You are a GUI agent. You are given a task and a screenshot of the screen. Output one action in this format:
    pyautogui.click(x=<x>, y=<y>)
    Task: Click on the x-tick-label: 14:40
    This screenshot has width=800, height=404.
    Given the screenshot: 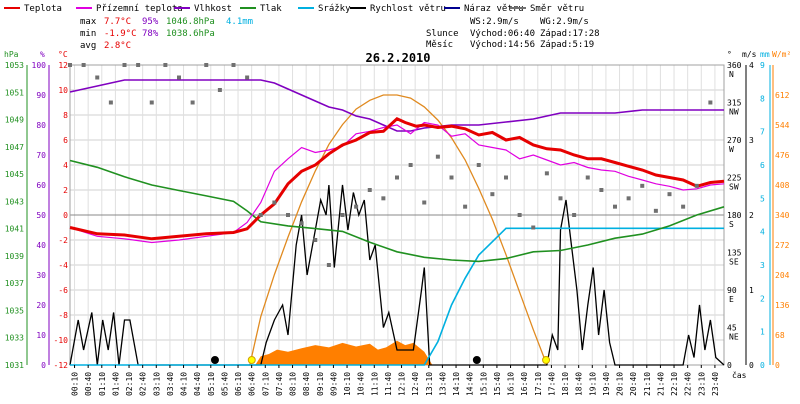 What is the action you would take?
    pyautogui.click(x=470, y=384)
    